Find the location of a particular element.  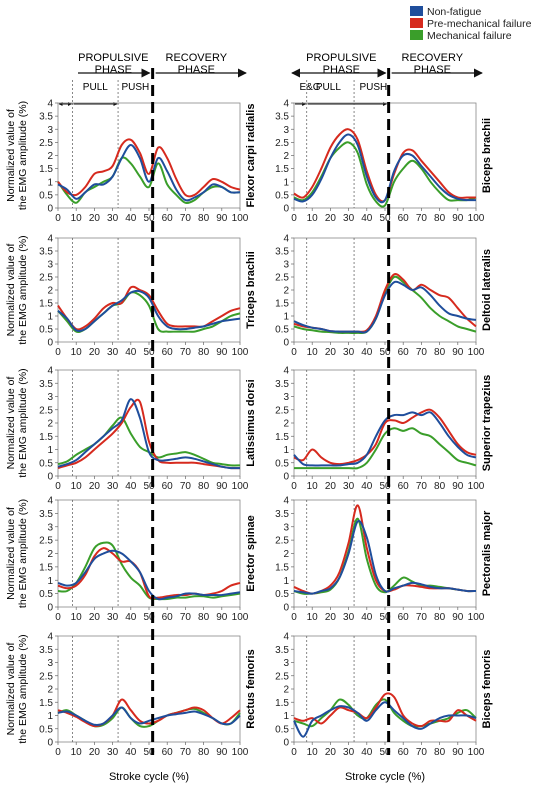

muscle-label: Biceps brachii is located at coordinates (487, 155).